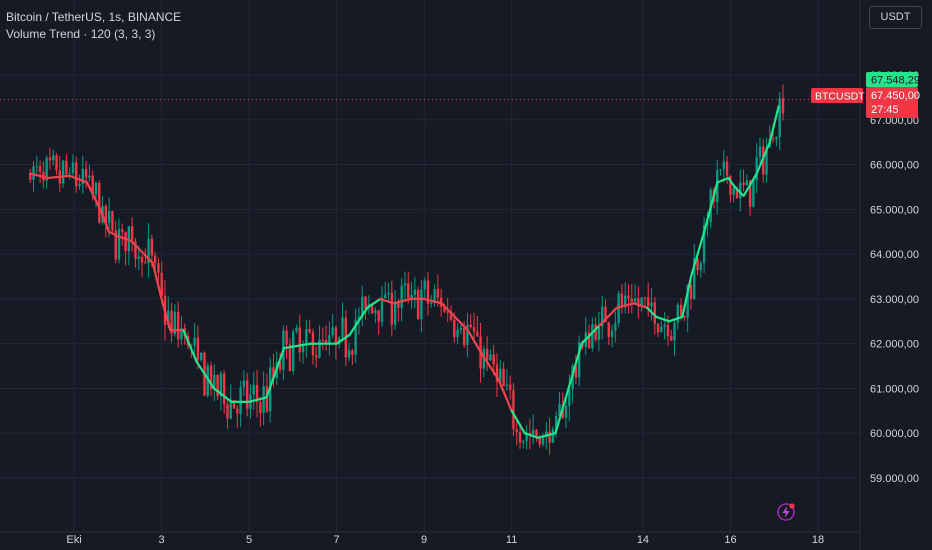 The image size is (932, 550). What do you see at coordinates (94, 17) in the screenshot?
I see `symbol-title: Bitcoin / TetherUS, 1s, BINANCE` at bounding box center [94, 17].